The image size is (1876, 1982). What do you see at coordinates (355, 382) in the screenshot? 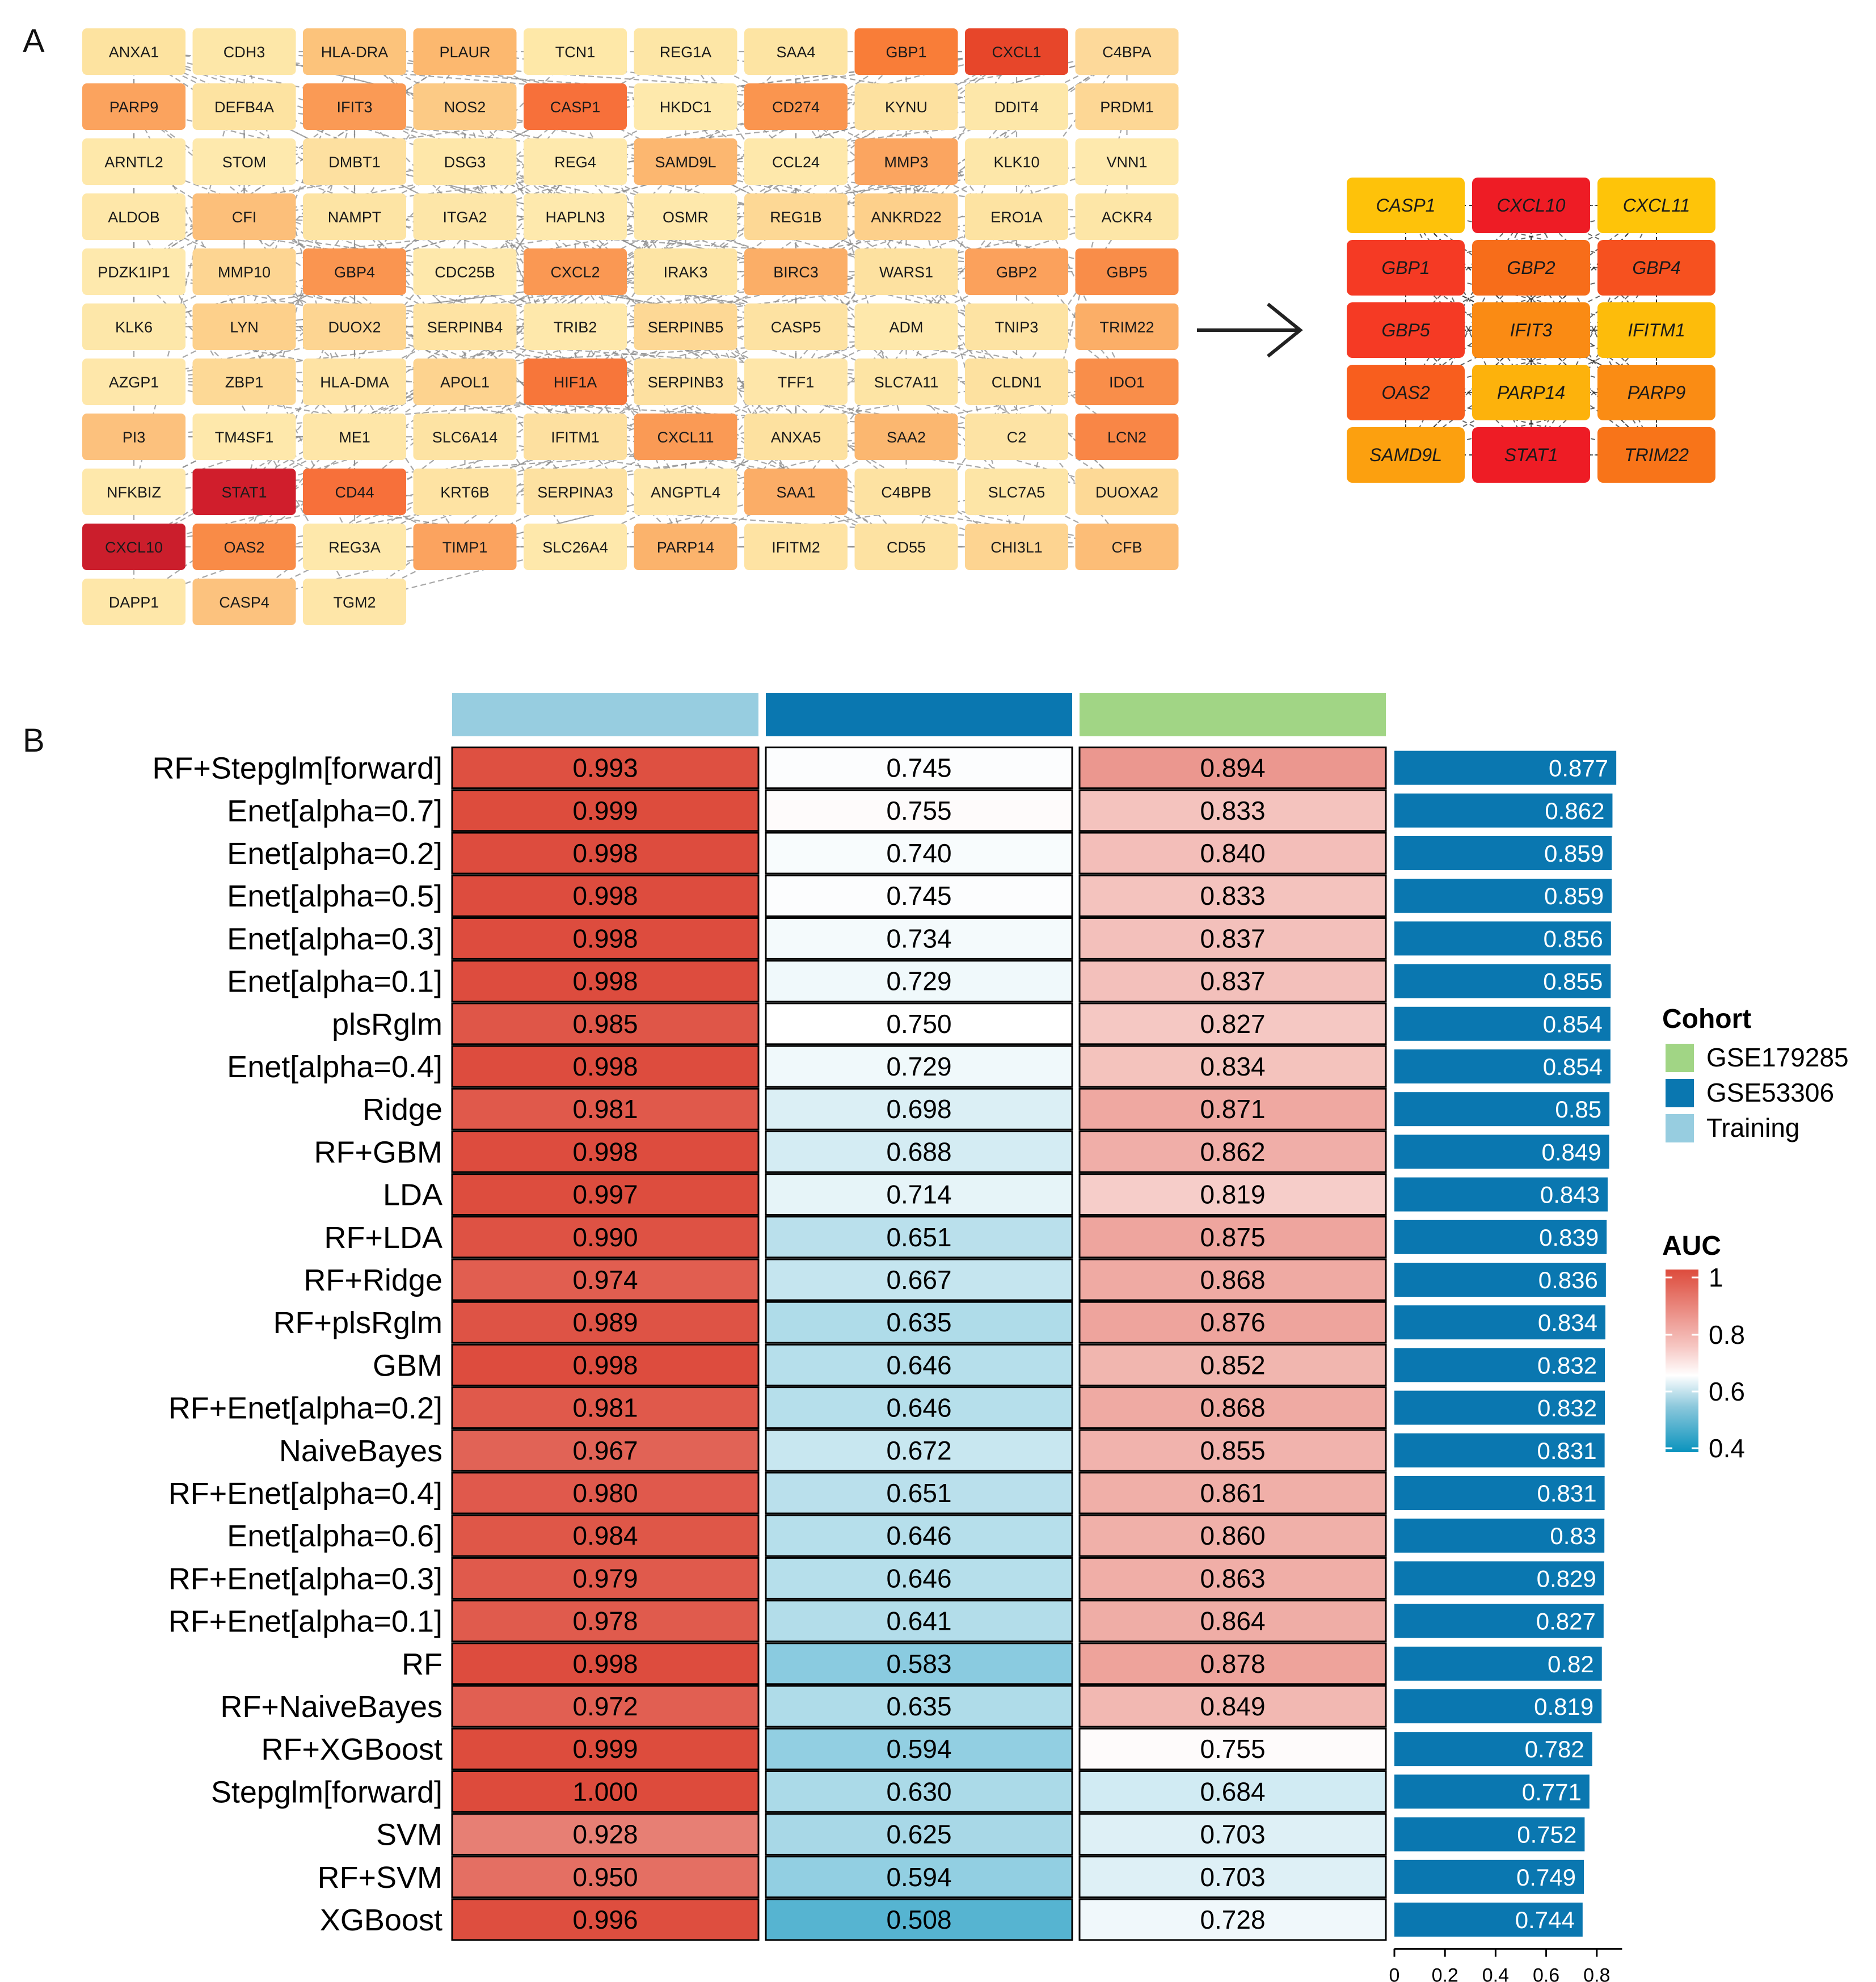
I see `network-node: HLA-DMA` at bounding box center [355, 382].